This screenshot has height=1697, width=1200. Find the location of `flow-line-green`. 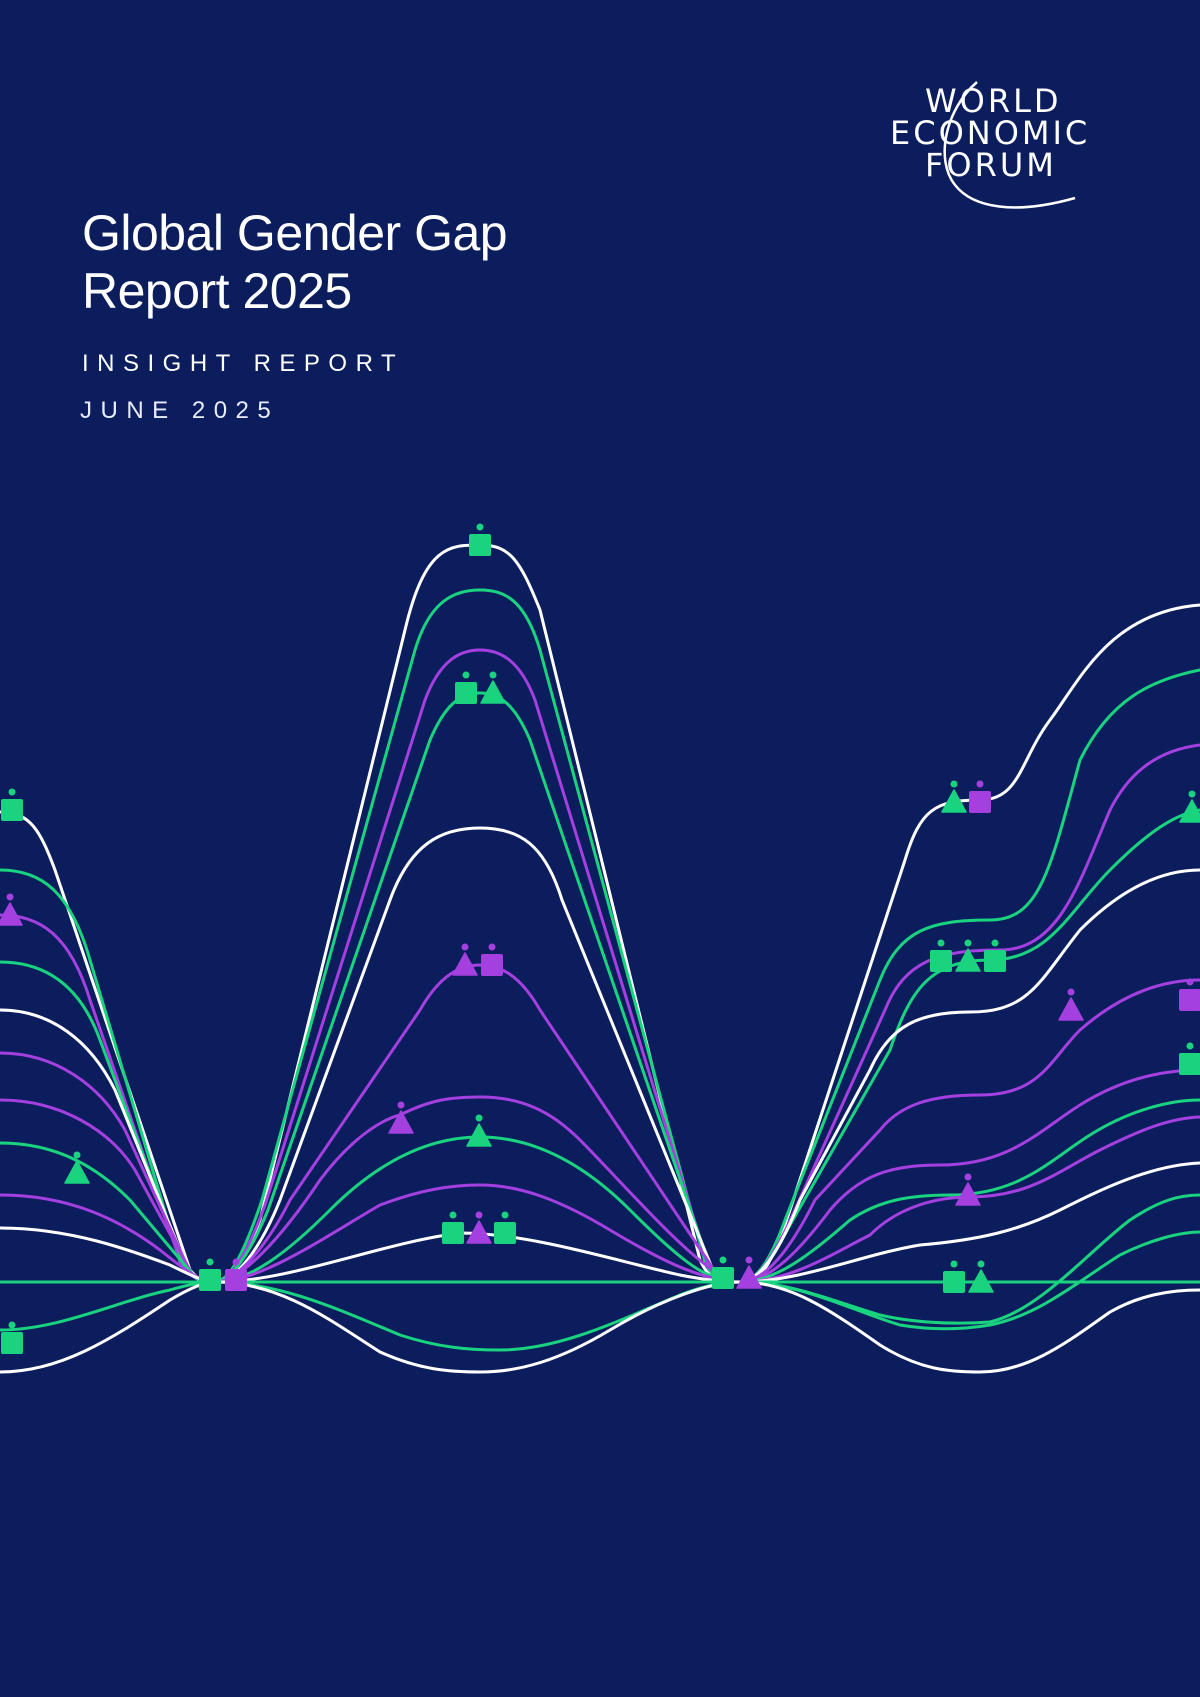

flow-line-green is located at coordinates (969, 1259).